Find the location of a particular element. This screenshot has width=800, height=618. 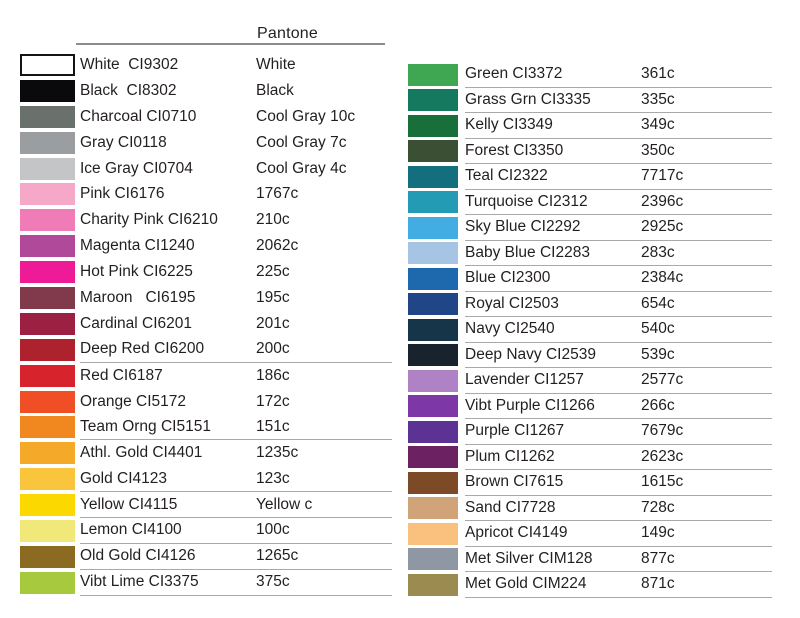

color-row: Turquoise CI2312 2396c is located at coordinates (590, 202).